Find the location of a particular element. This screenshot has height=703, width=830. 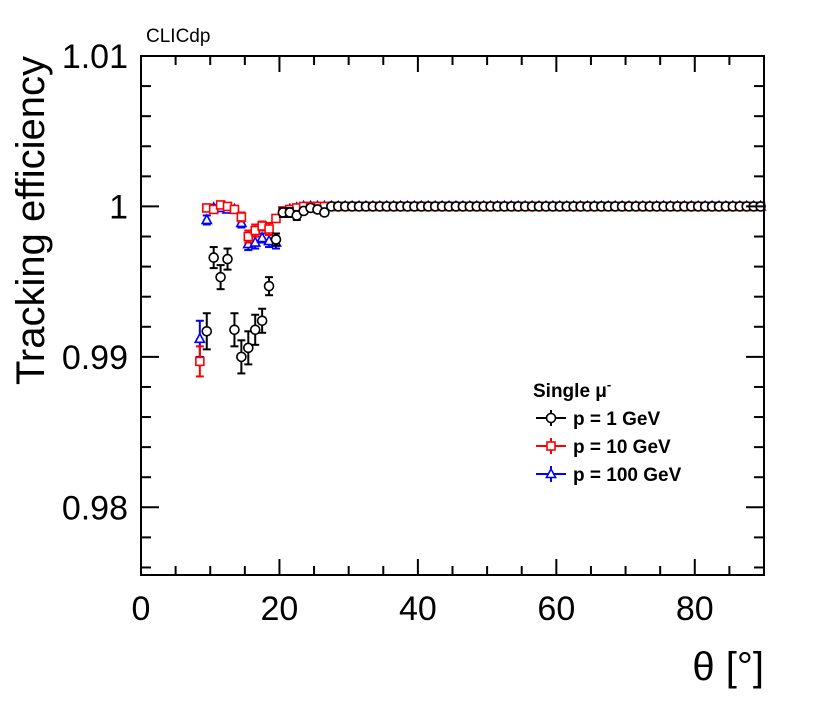

y-tick-label: 1 is located at coordinates (118, 207).